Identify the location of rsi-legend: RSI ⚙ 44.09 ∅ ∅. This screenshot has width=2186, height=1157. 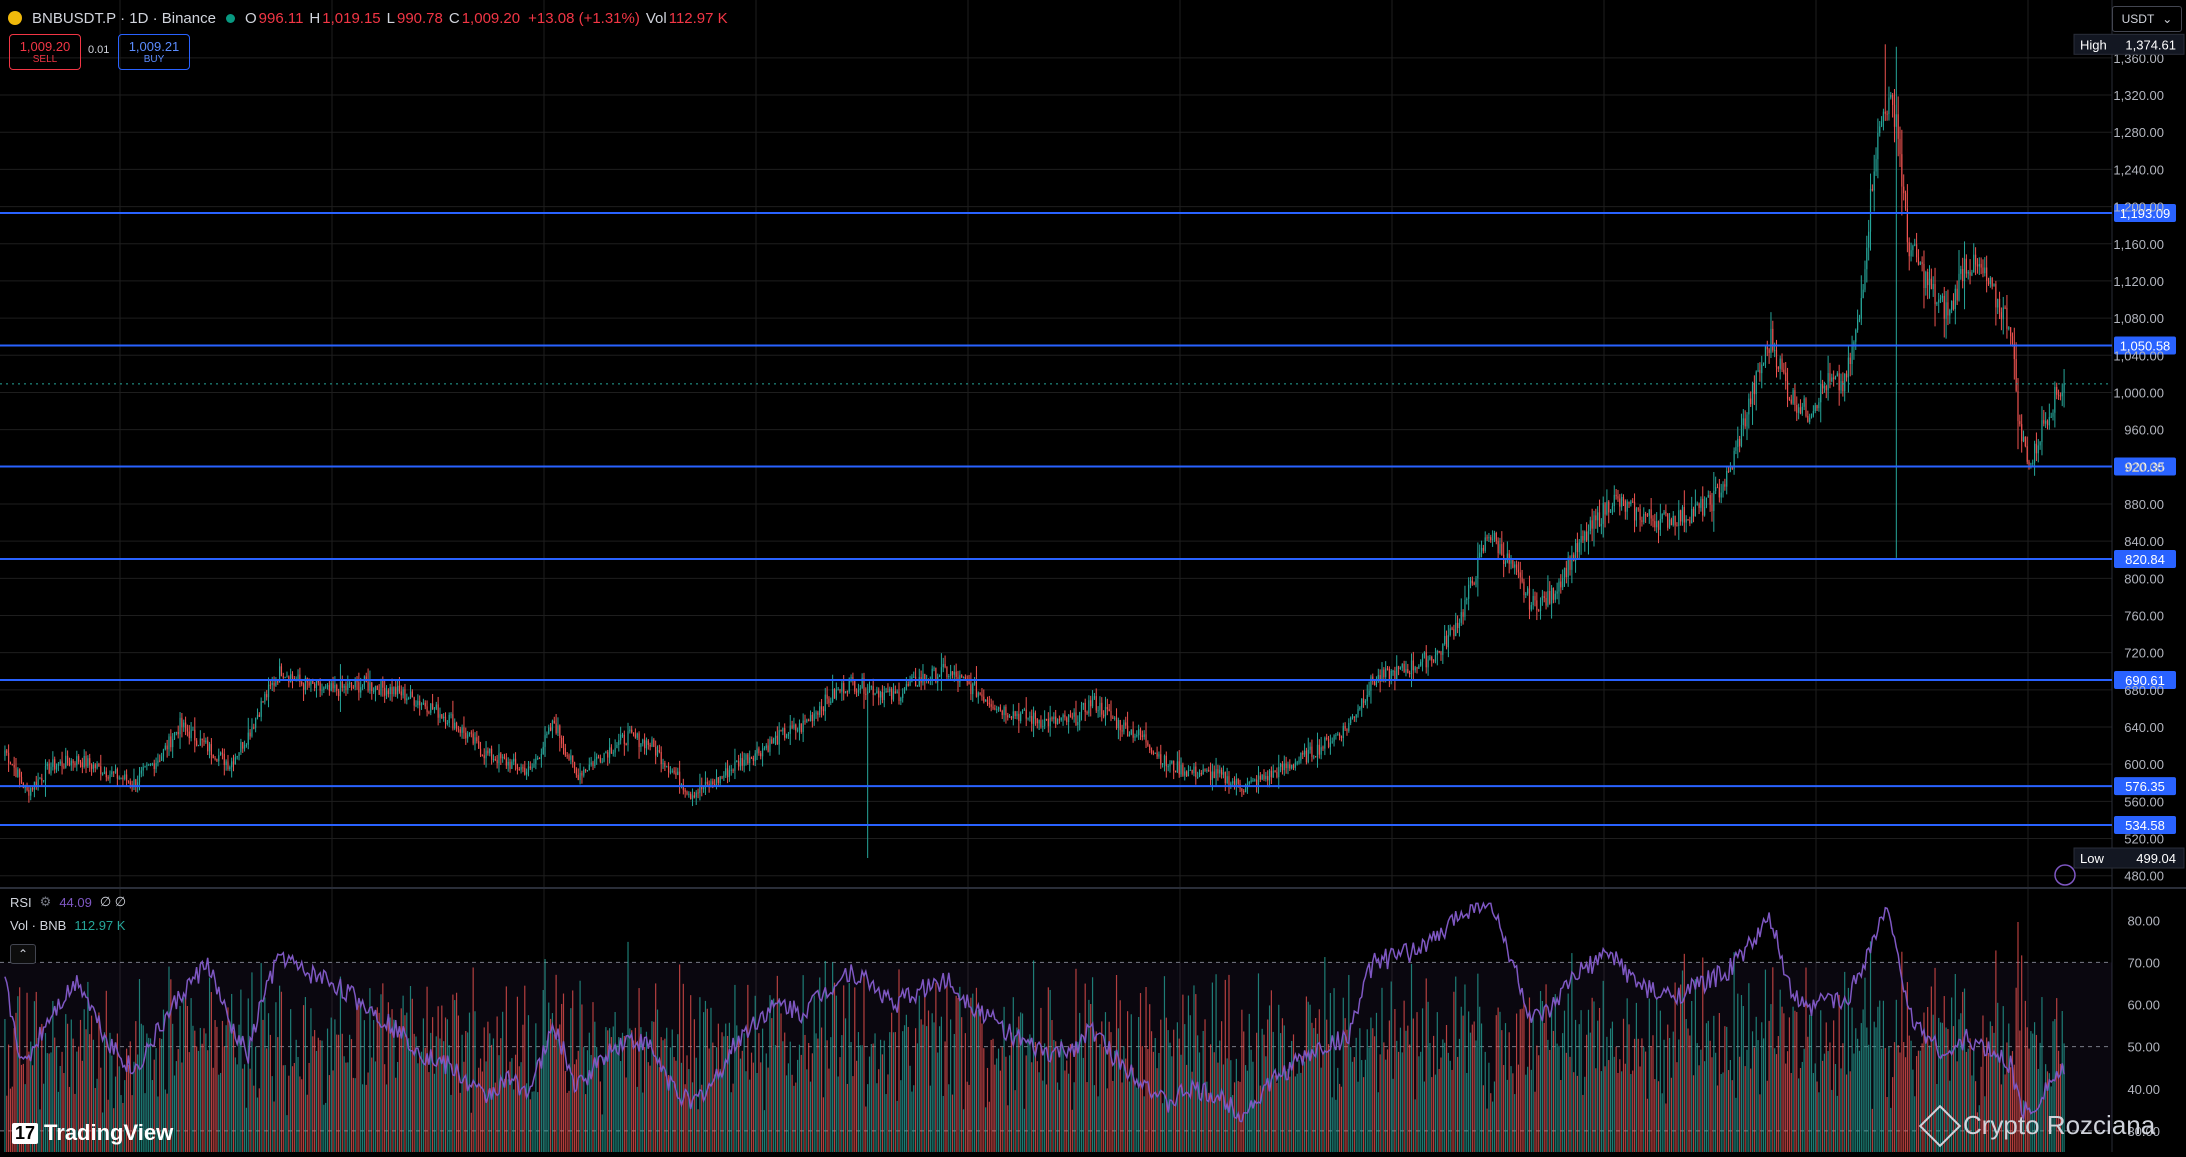
(68, 902).